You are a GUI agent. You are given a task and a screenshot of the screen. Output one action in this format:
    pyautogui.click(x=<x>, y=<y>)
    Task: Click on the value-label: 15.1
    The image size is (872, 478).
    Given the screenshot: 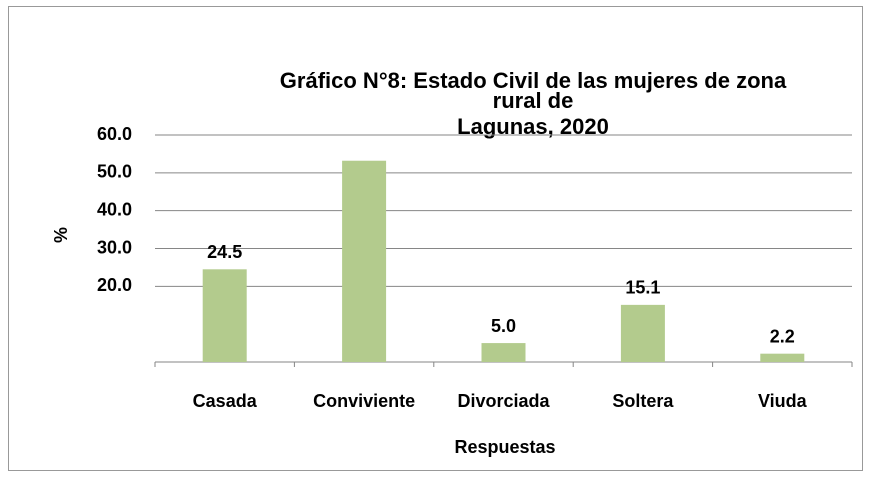 What is the action you would take?
    pyautogui.click(x=642, y=288)
    